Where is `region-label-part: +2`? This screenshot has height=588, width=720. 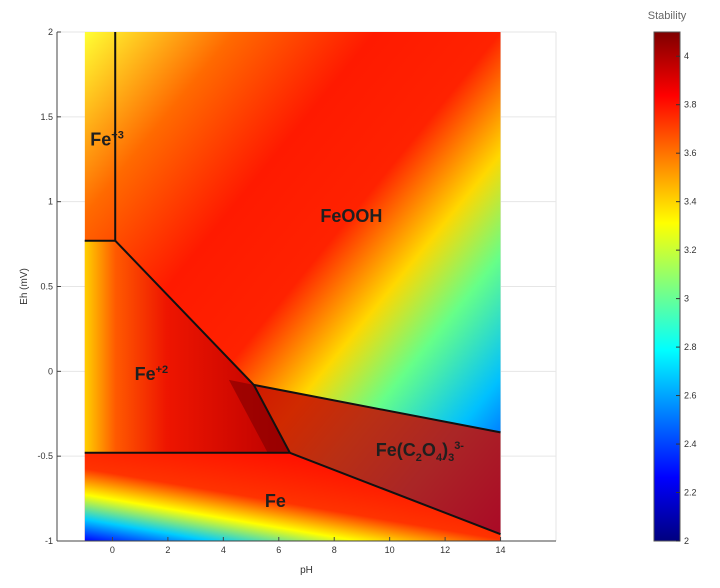 region-label-part: +2 is located at coordinates (162, 370).